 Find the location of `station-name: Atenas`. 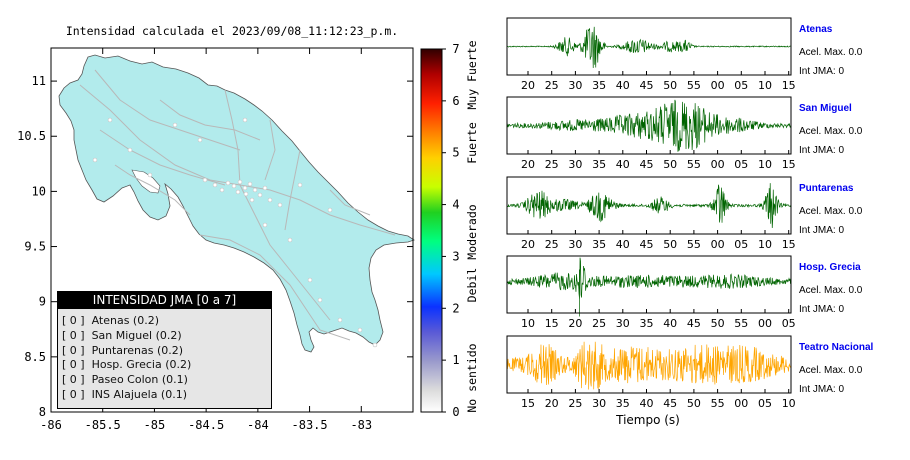

station-name: Atenas is located at coordinates (816, 29).